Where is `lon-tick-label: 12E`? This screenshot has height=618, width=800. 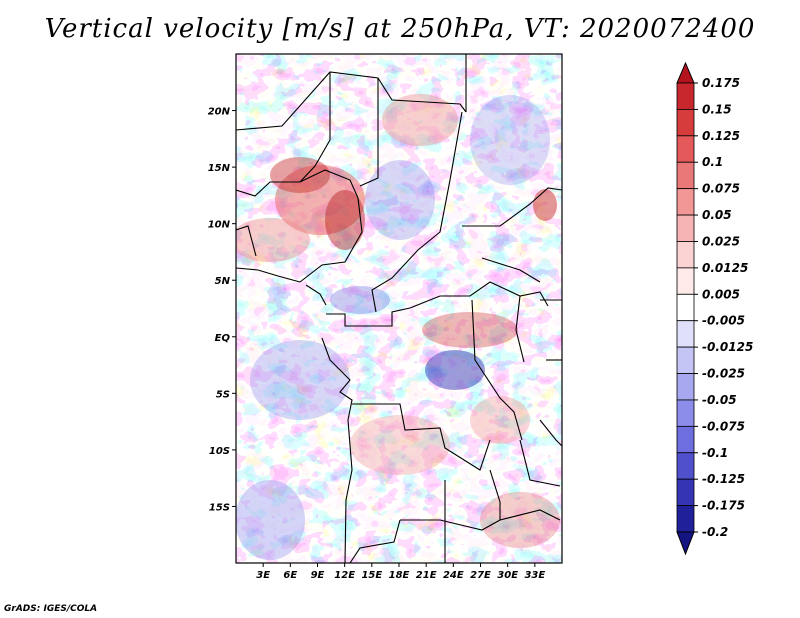
lon-tick-label: 12E is located at coordinates (344, 575).